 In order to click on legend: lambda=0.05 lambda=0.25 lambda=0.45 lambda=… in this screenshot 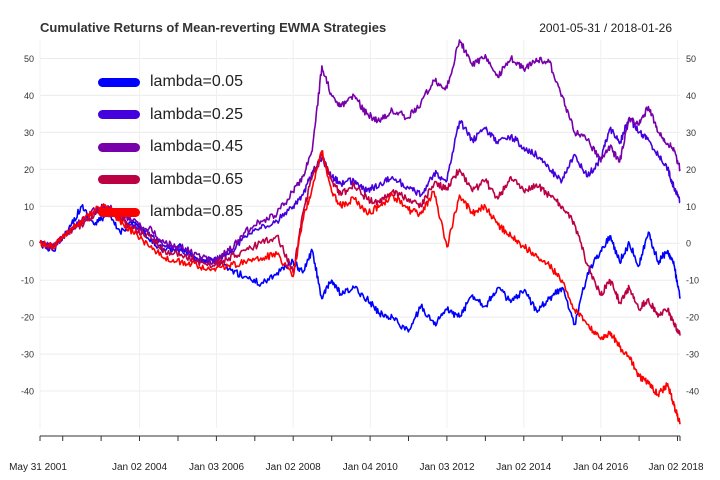, I will do `click(170, 147)`.